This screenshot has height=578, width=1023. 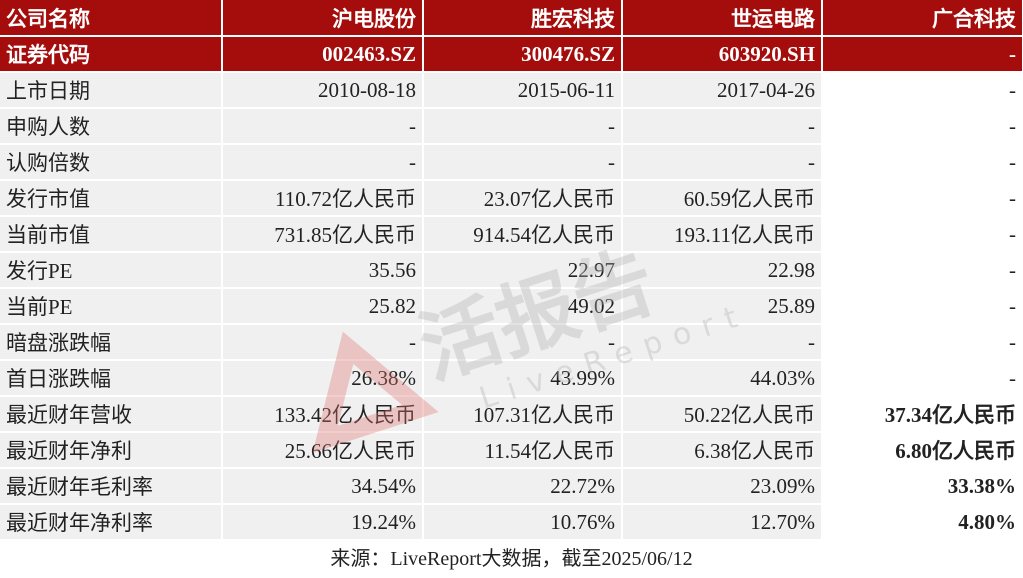 I want to click on table-row: 最近财年净利率 19.24% 10.76% 12.70% 4.80%, so click(x=511, y=522).